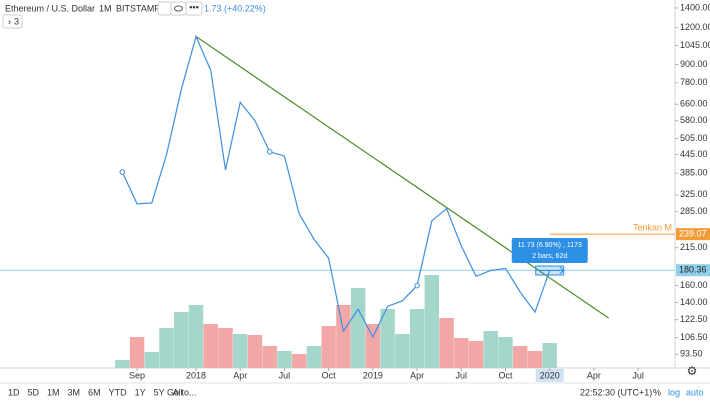 This screenshot has width=710, height=403. What do you see at coordinates (674, 392) in the screenshot?
I see `scale-option: log` at bounding box center [674, 392].